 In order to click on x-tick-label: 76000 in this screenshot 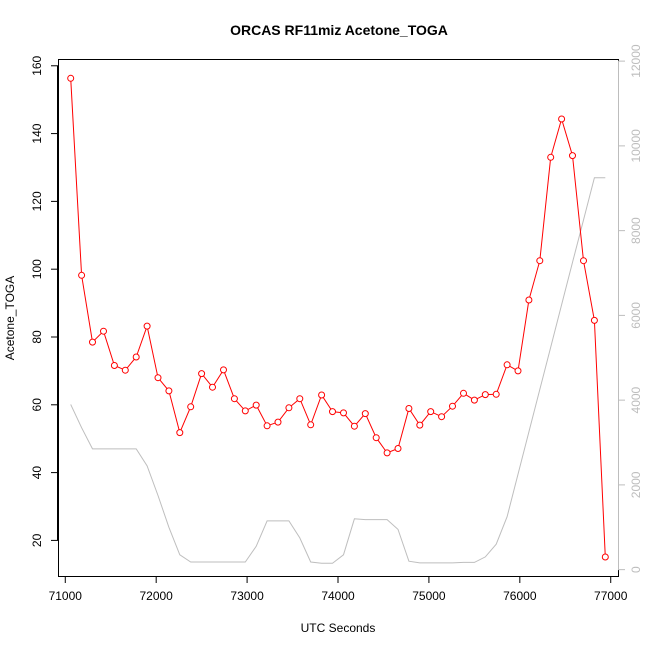, I will do `click(520, 596)`.